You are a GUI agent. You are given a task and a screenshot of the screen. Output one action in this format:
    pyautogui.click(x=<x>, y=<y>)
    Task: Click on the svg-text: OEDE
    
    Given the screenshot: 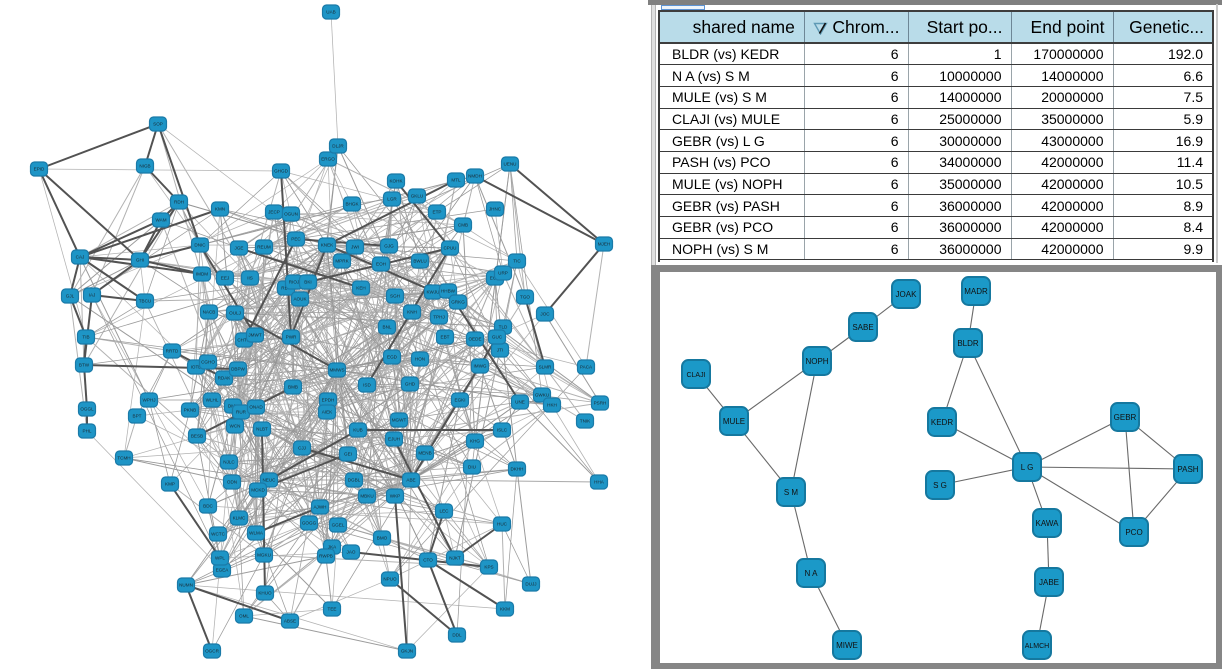 What is the action you would take?
    pyautogui.click(x=474, y=339)
    